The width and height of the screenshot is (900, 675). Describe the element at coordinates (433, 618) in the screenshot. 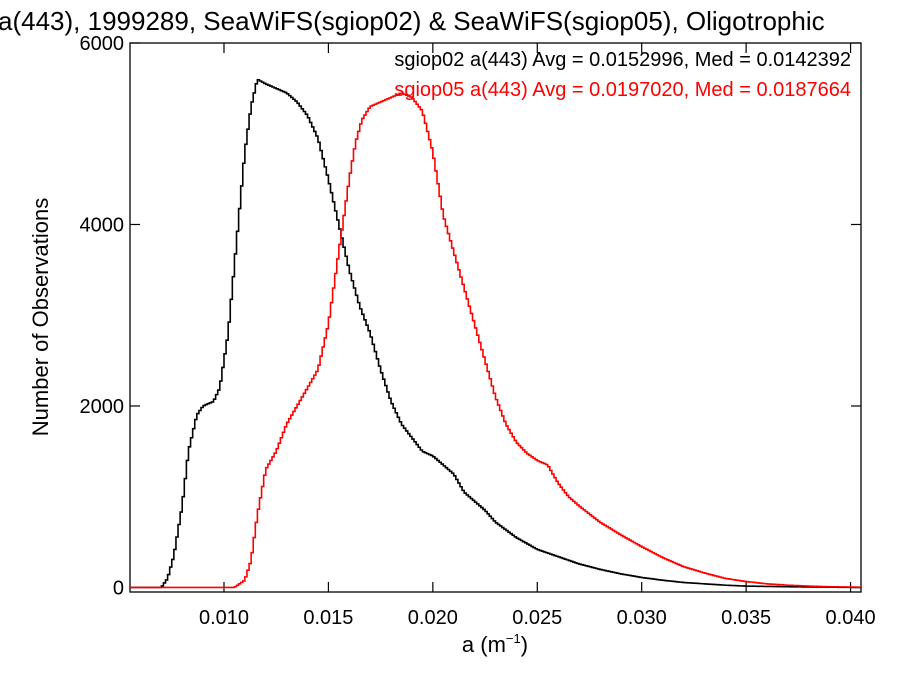

I see `x-tick-label: 0.020` at that location.